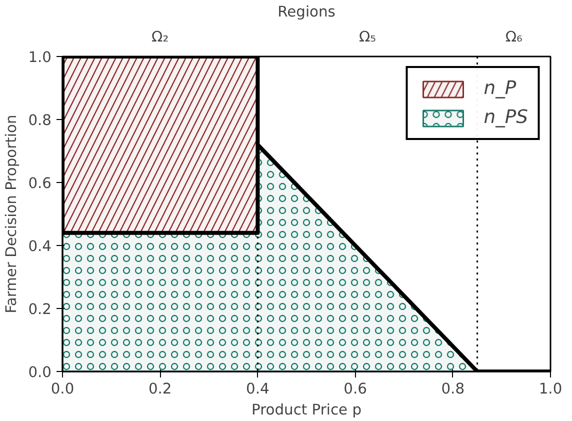 The image size is (572, 421). I want to click on text: Ω₂, so click(160, 37).